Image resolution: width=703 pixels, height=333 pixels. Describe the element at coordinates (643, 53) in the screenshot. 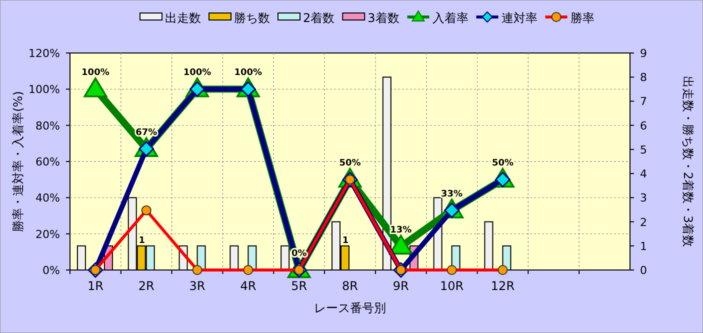

I see `y2-tick-label: 9` at that location.